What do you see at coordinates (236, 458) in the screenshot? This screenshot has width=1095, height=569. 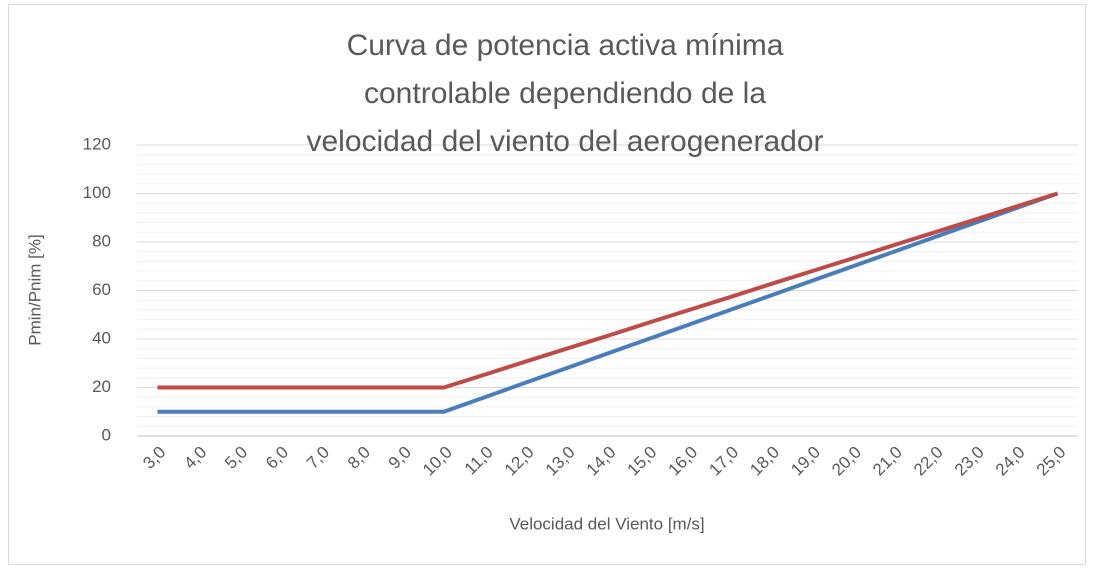 I see `x-tick-label: 5,0` at bounding box center [236, 458].